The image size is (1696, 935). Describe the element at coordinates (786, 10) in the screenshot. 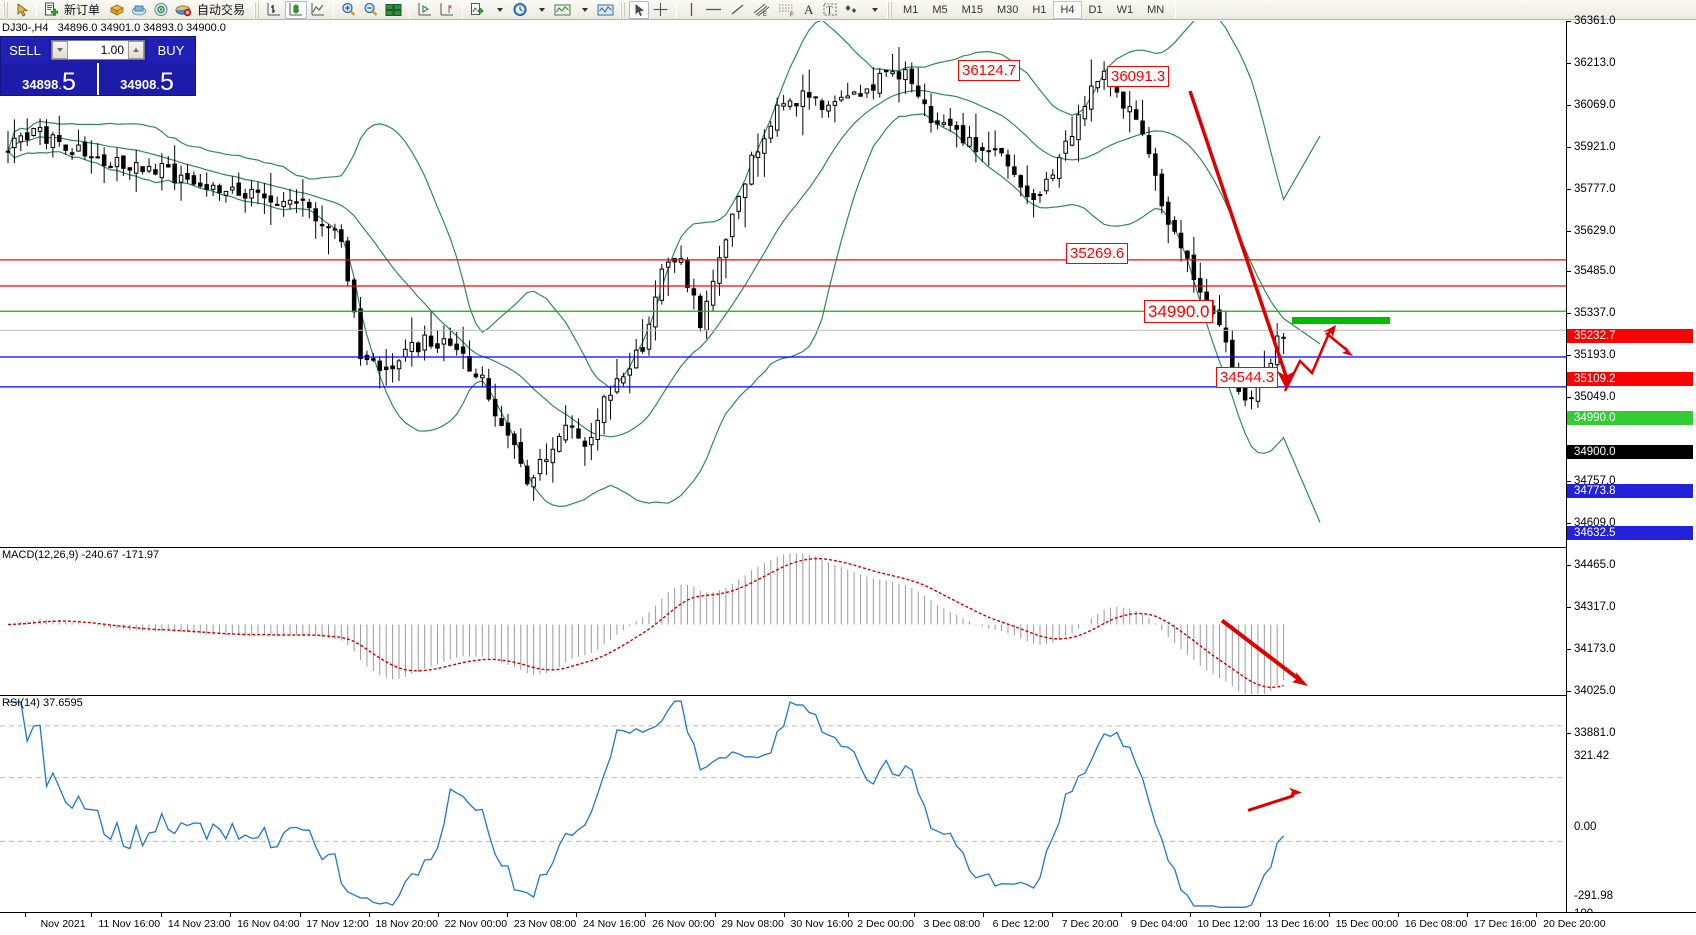

I see `fibonacci-icon: F` at that location.